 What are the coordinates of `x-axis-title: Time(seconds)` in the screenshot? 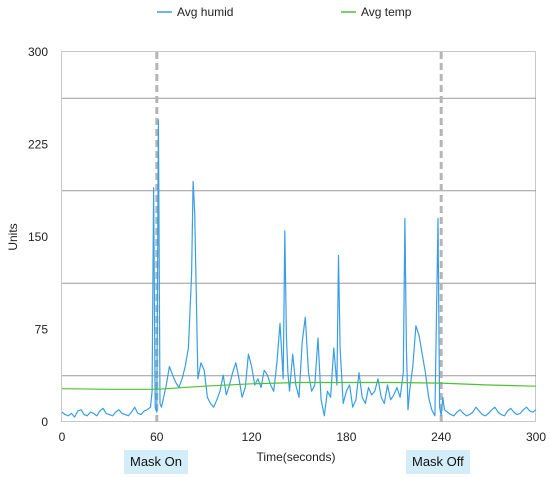 It's located at (296, 457).